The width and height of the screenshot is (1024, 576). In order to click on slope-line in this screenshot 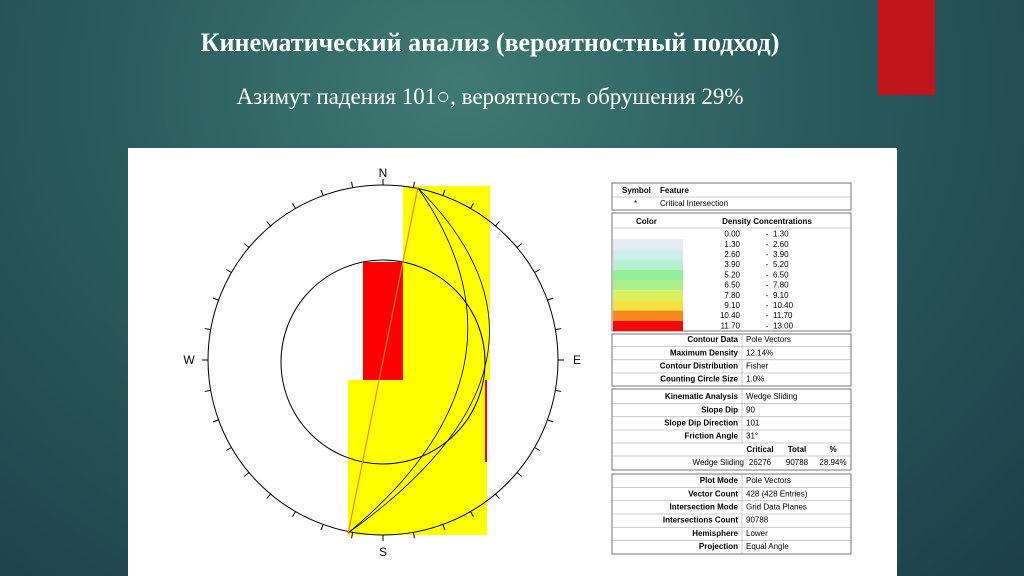, I will do `click(383, 360)`.